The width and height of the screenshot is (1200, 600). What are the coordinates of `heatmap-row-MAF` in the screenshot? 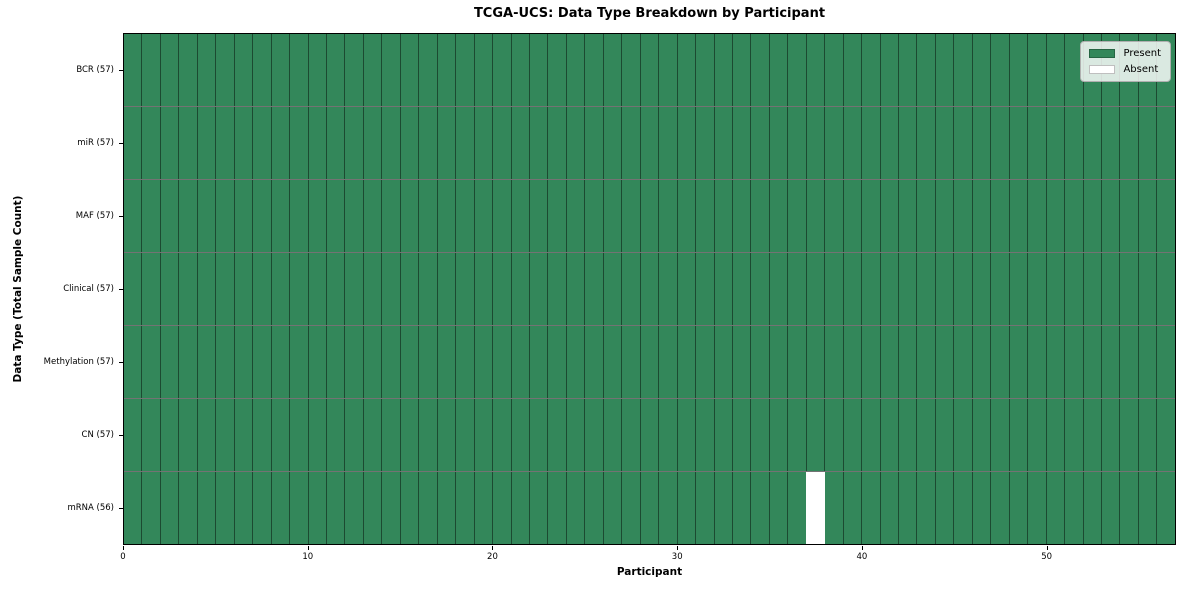 It's located at (649, 216).